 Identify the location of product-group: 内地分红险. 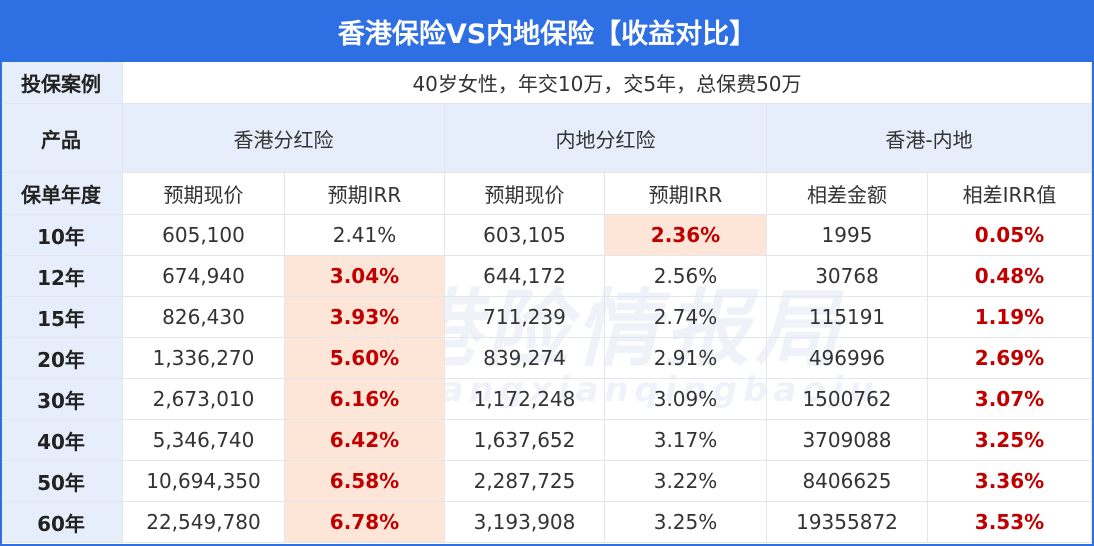
(606, 138).